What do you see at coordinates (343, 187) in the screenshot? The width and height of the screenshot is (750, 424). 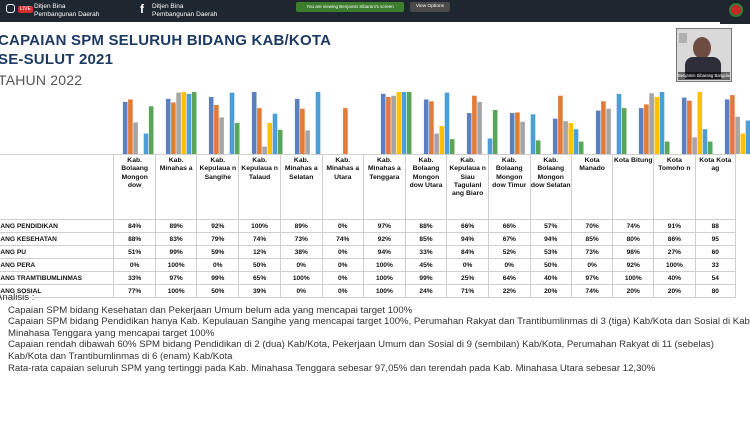 I see `region-header: Kab. Minahas a Utara` at bounding box center [343, 187].